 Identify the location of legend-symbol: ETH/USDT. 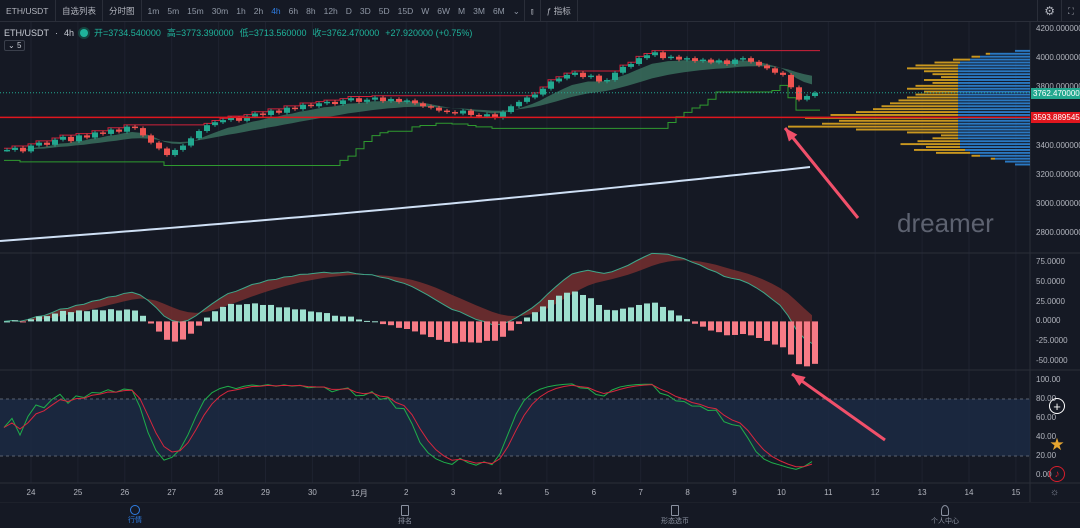
(26, 32).